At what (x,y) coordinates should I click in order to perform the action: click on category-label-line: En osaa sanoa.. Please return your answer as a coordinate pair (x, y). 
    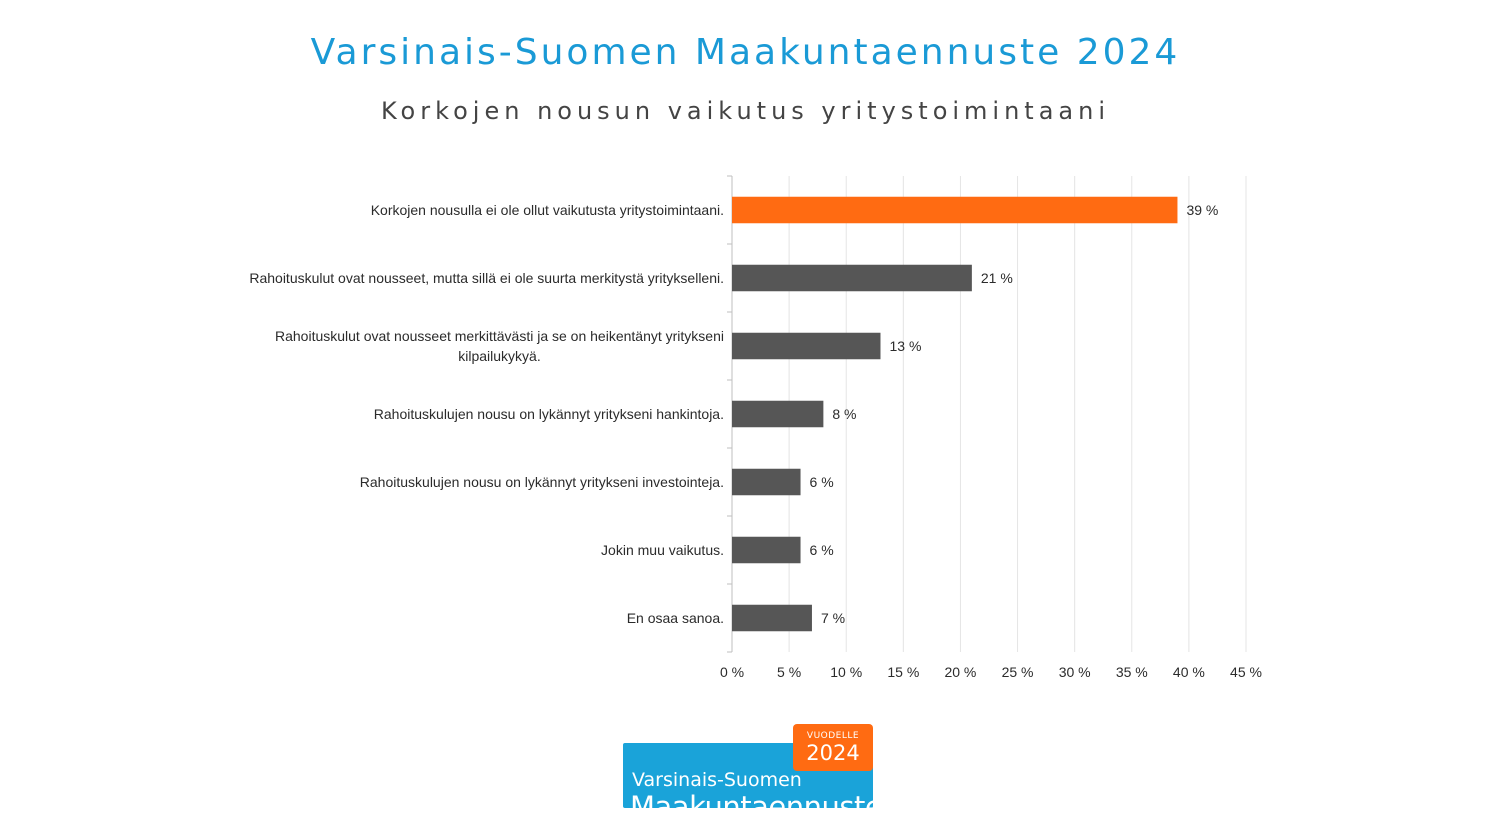
    Looking at the image, I should click on (675, 618).